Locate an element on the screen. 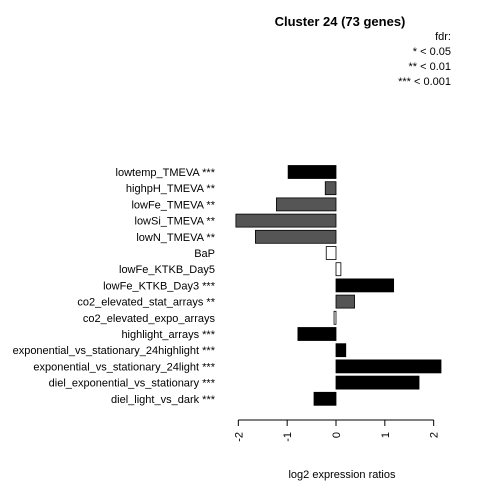 This screenshot has height=495, width=480. x-tick-label: -2 is located at coordinates (239, 437).